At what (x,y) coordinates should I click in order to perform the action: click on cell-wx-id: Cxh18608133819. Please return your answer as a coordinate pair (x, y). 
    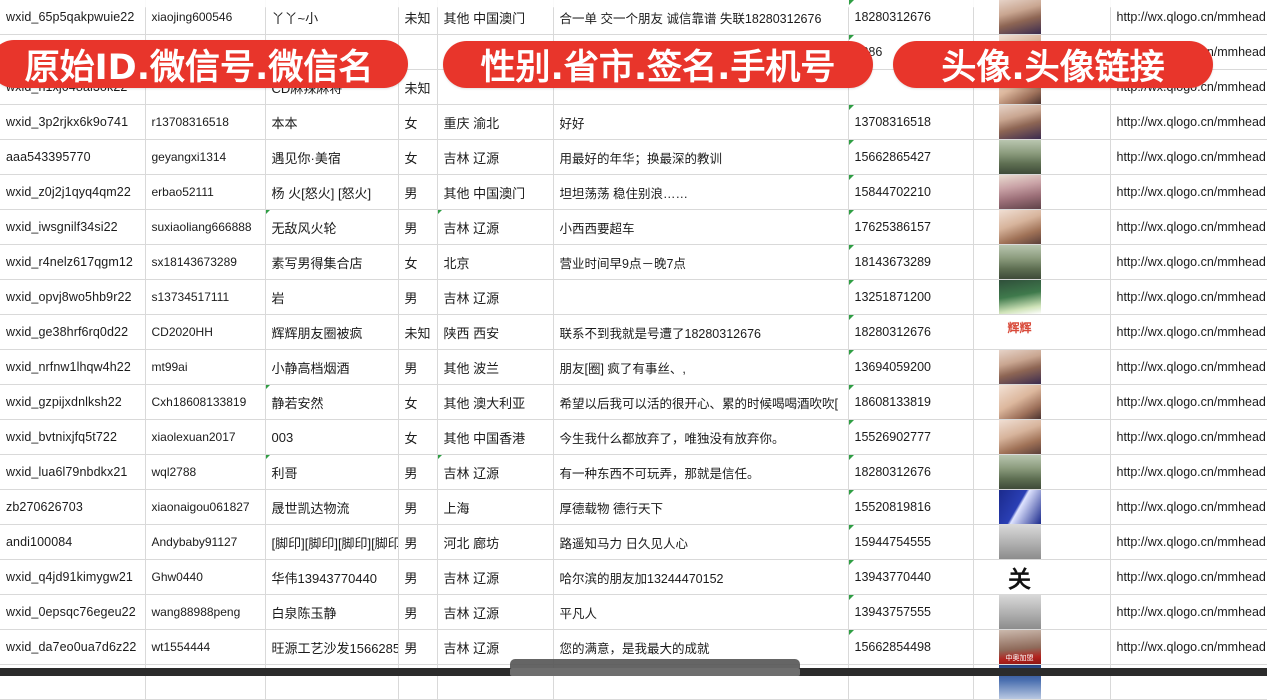
    Looking at the image, I should click on (205, 402).